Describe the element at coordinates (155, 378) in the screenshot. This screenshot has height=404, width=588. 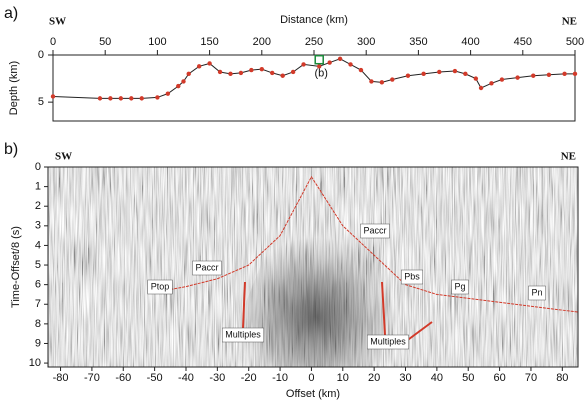
I see `x-tick-label: -50` at that location.